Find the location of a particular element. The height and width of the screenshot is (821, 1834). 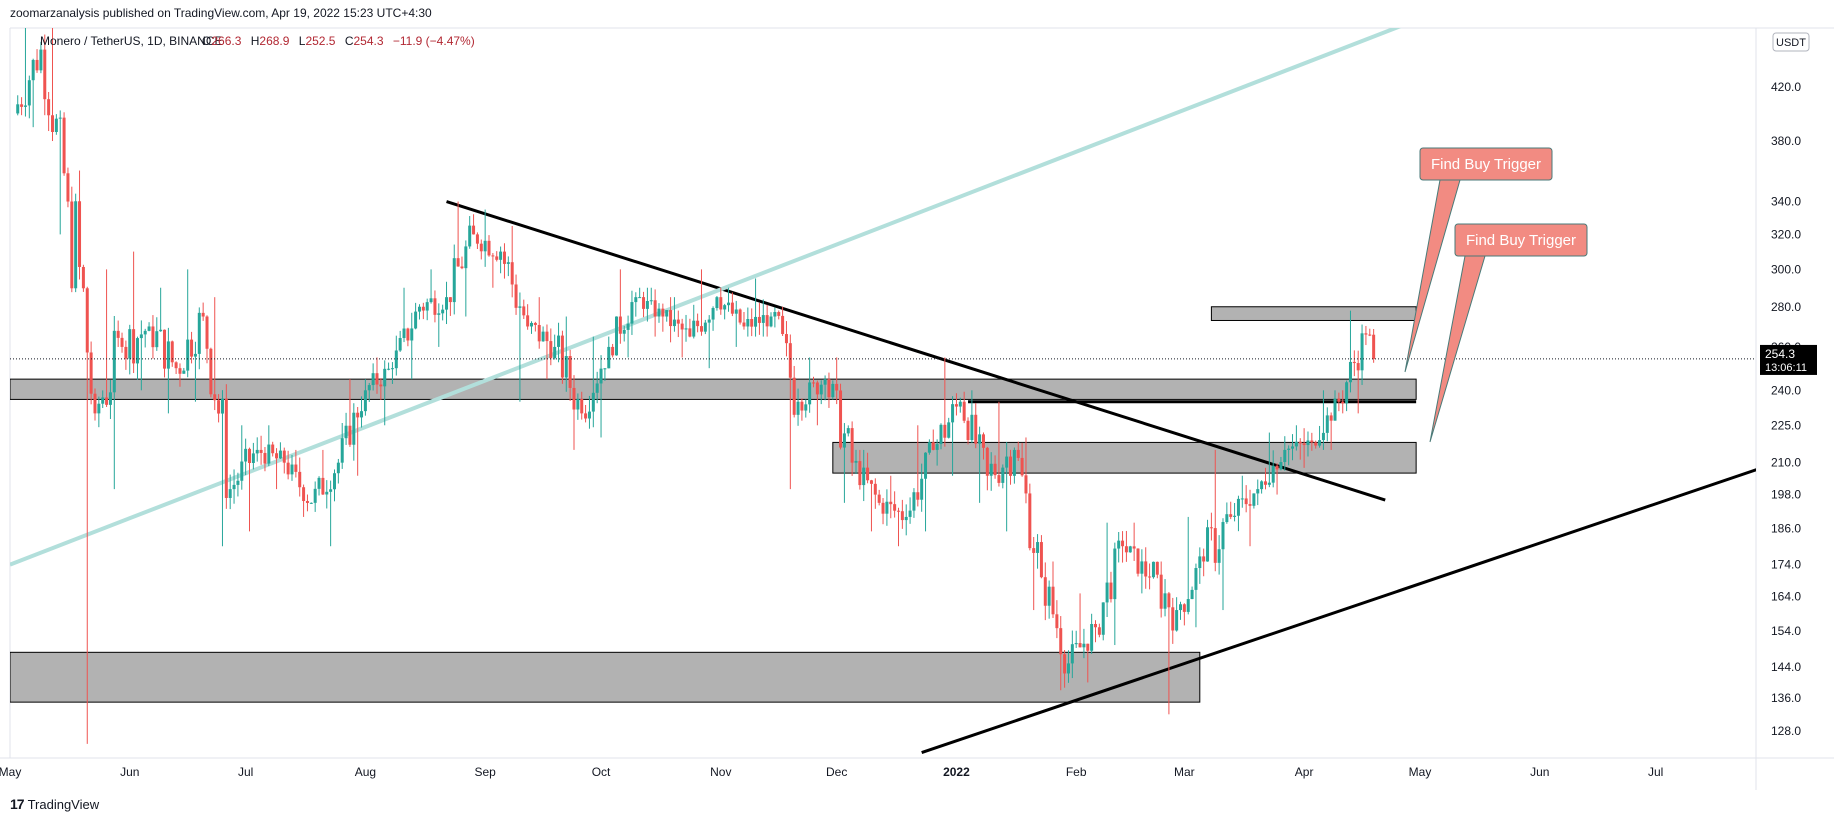

currency-label: USDT is located at coordinates (1791, 43).